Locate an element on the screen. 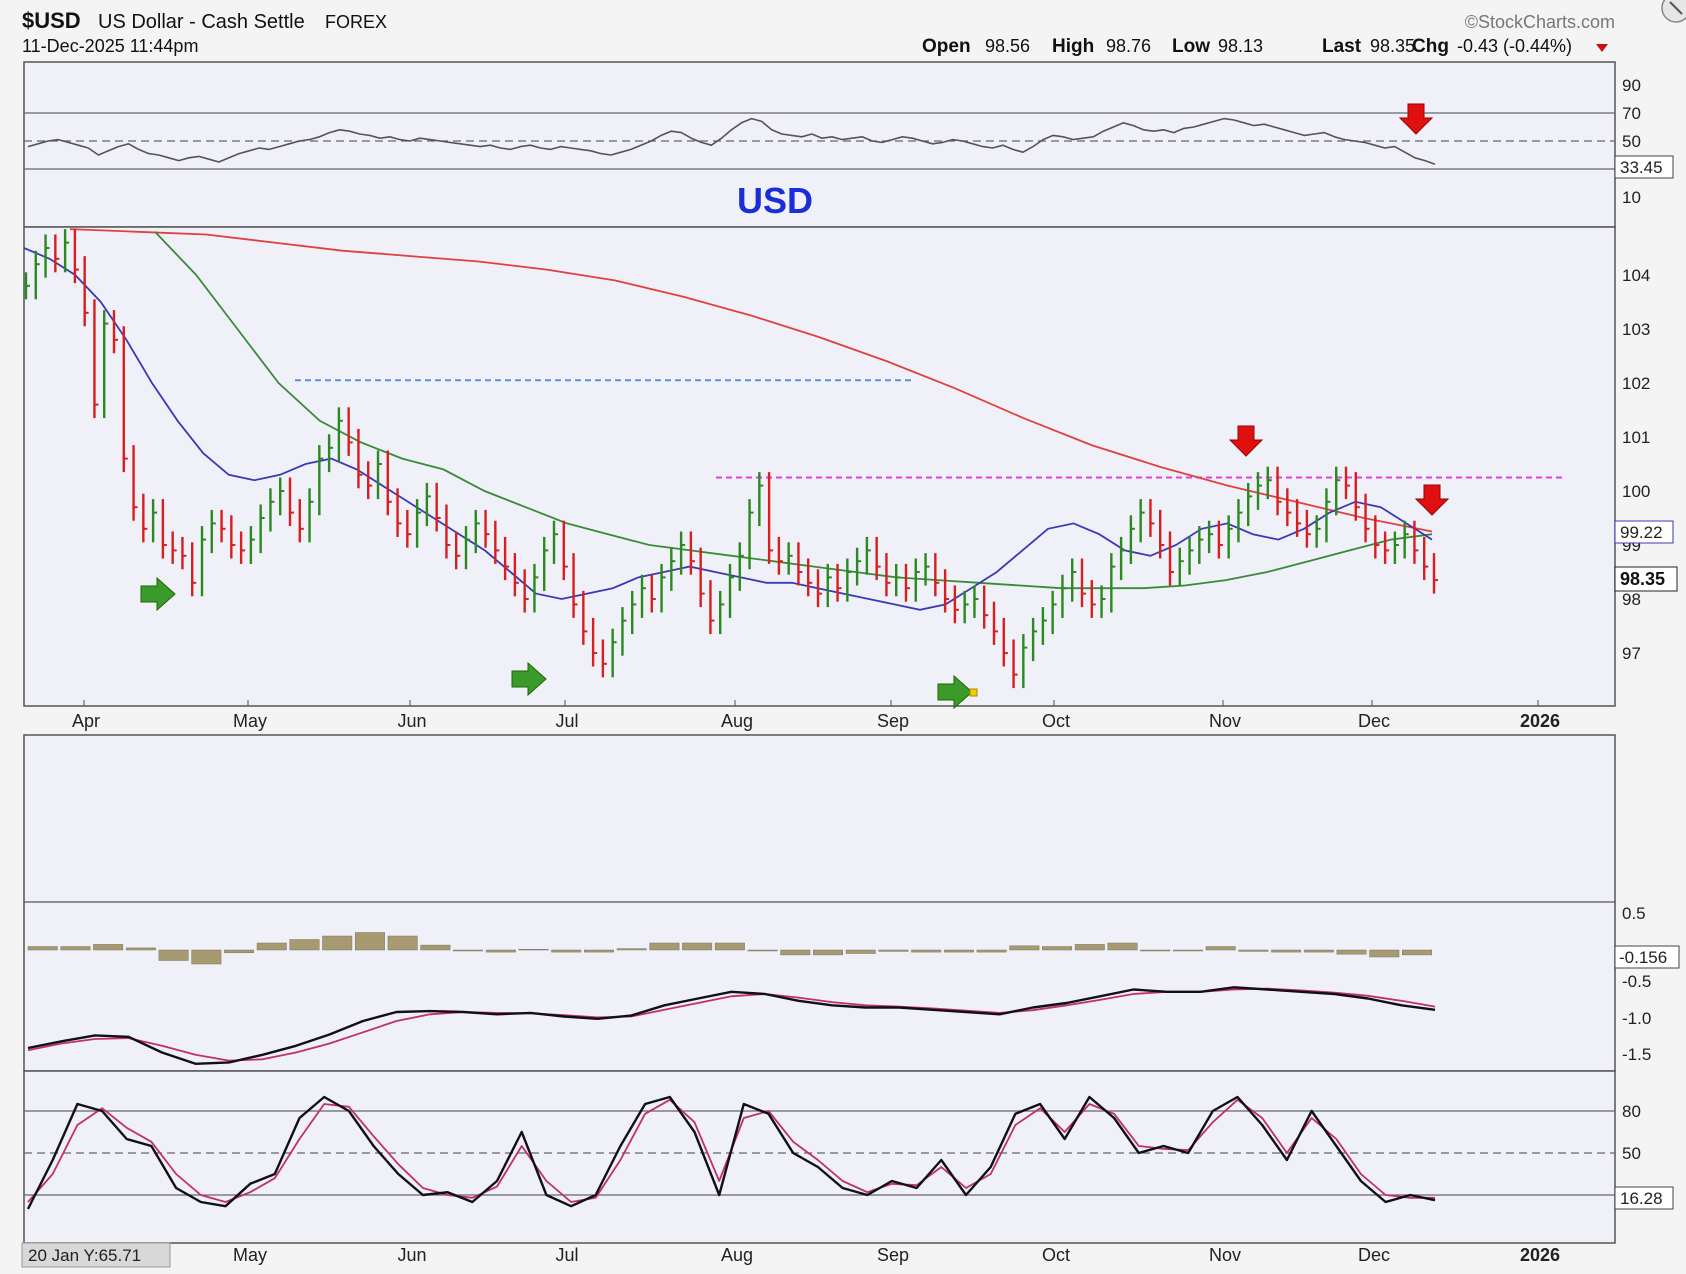  bottom-month-label-dec: Dec is located at coordinates (1374, 1255).